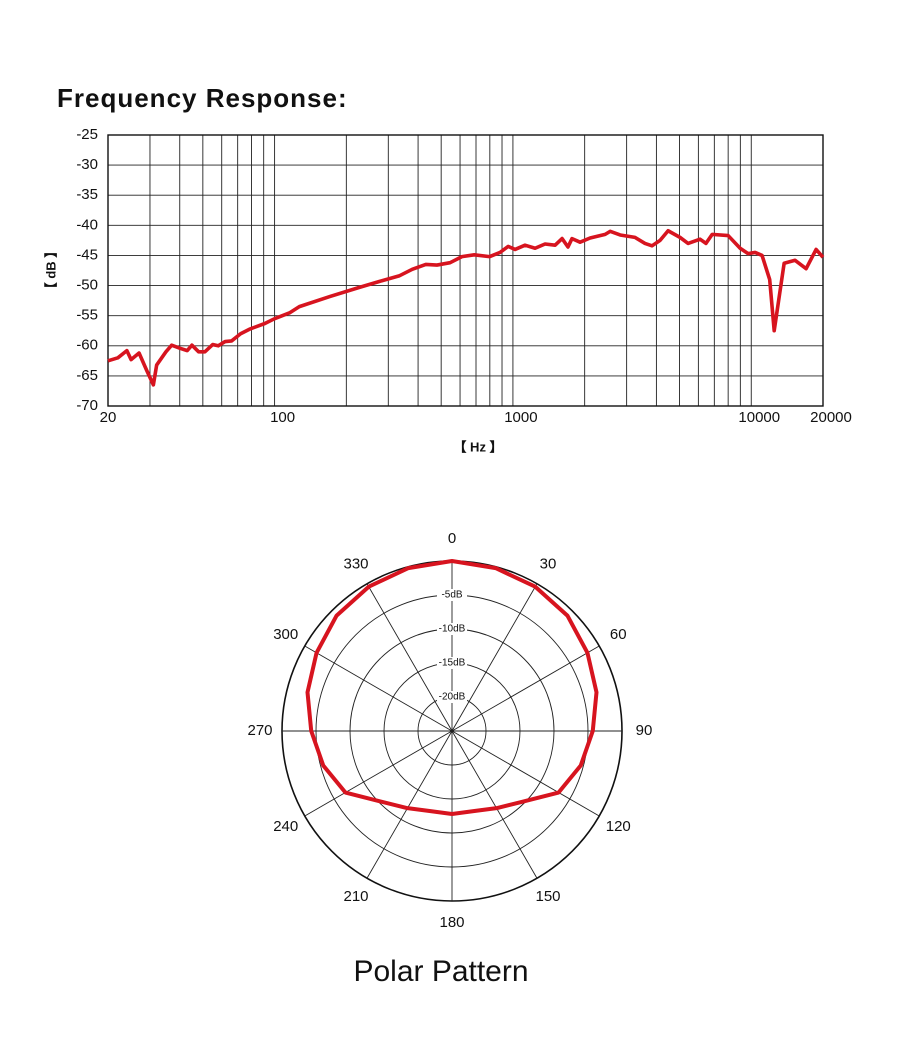  I want to click on polar-line, so click(452, 687).